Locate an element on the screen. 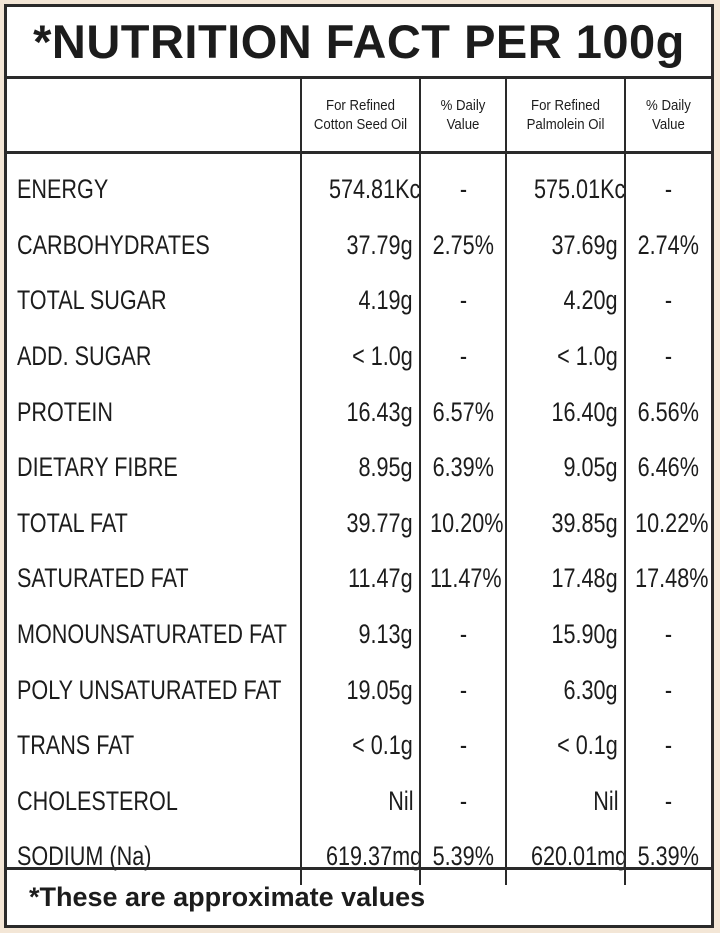  cotton-seed-amount: < 0.1g is located at coordinates (382, 745).